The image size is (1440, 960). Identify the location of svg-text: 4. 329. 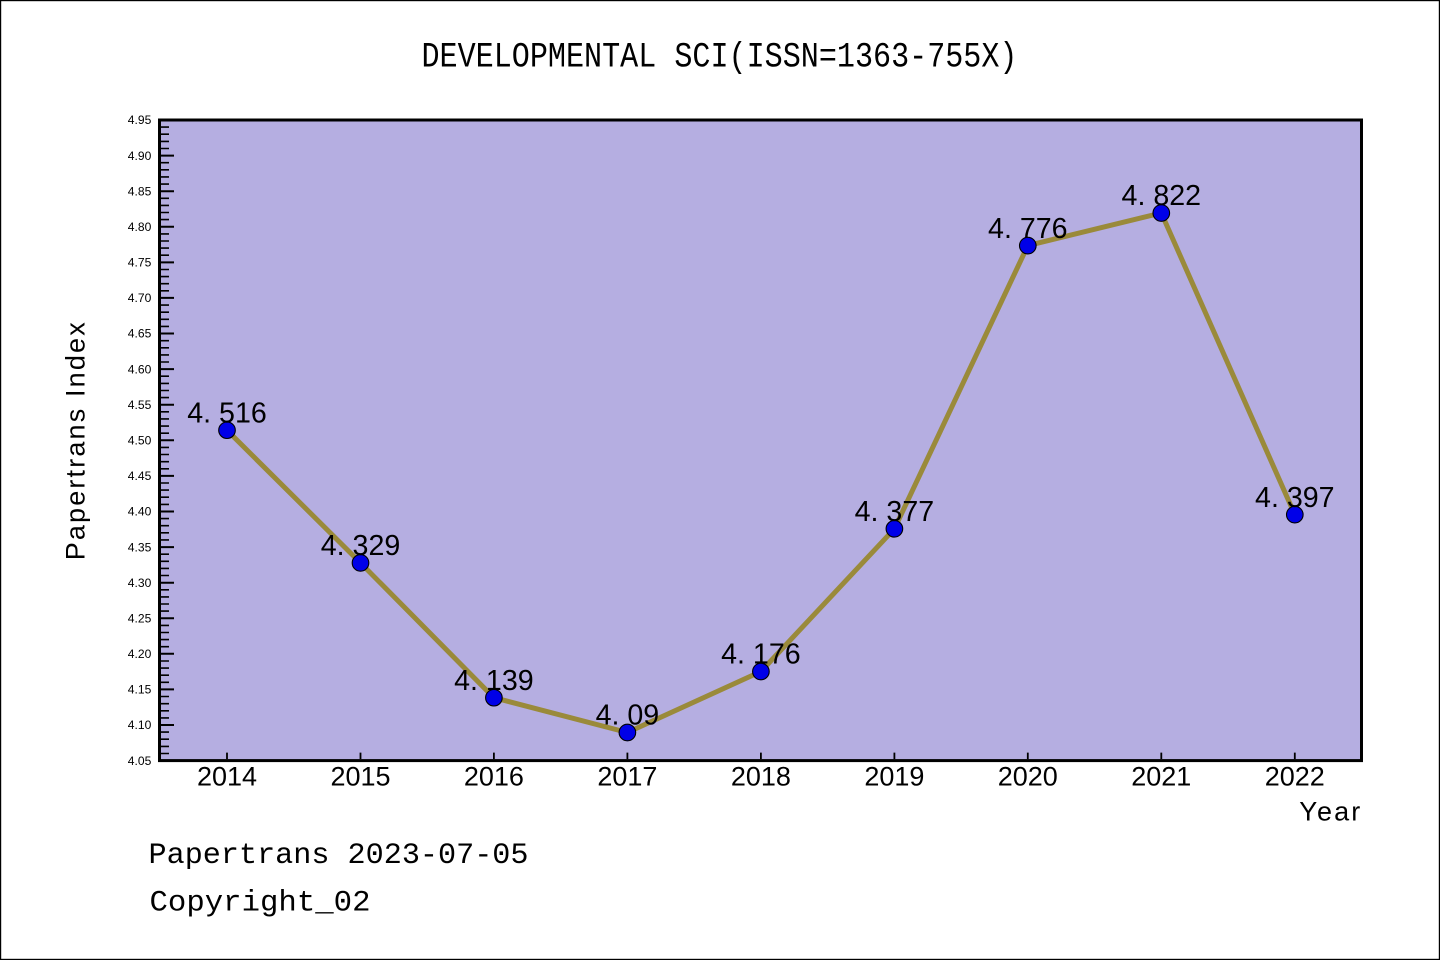
(361, 546).